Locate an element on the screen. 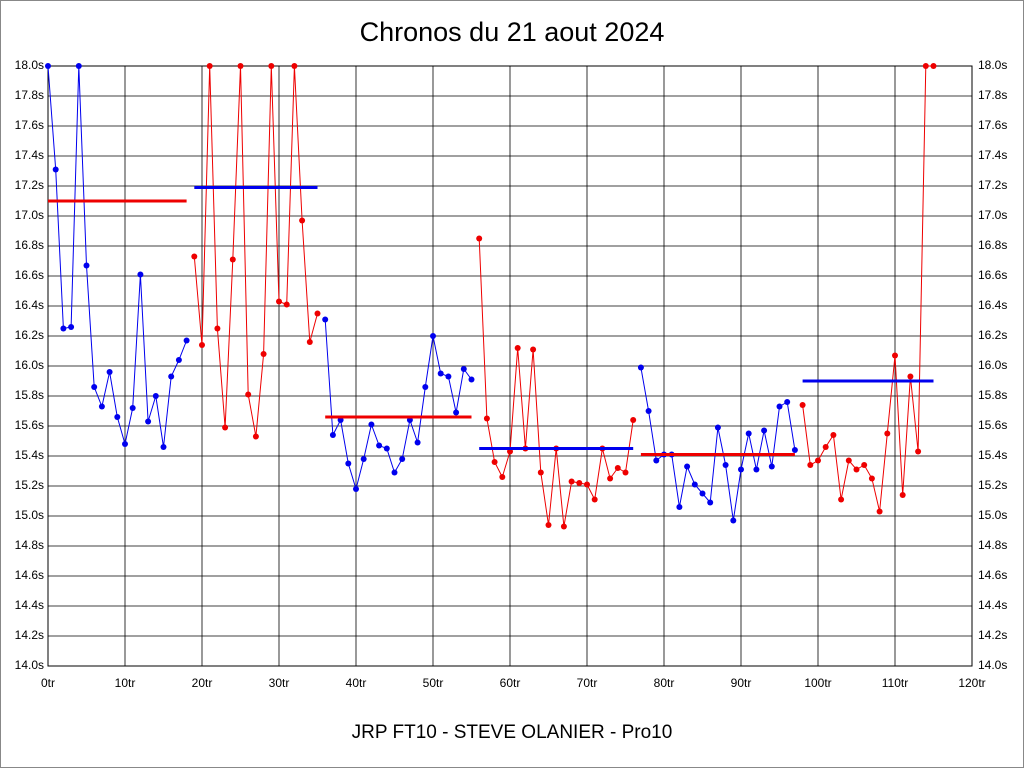  y2-tick-label: 14.8s is located at coordinates (992, 545).